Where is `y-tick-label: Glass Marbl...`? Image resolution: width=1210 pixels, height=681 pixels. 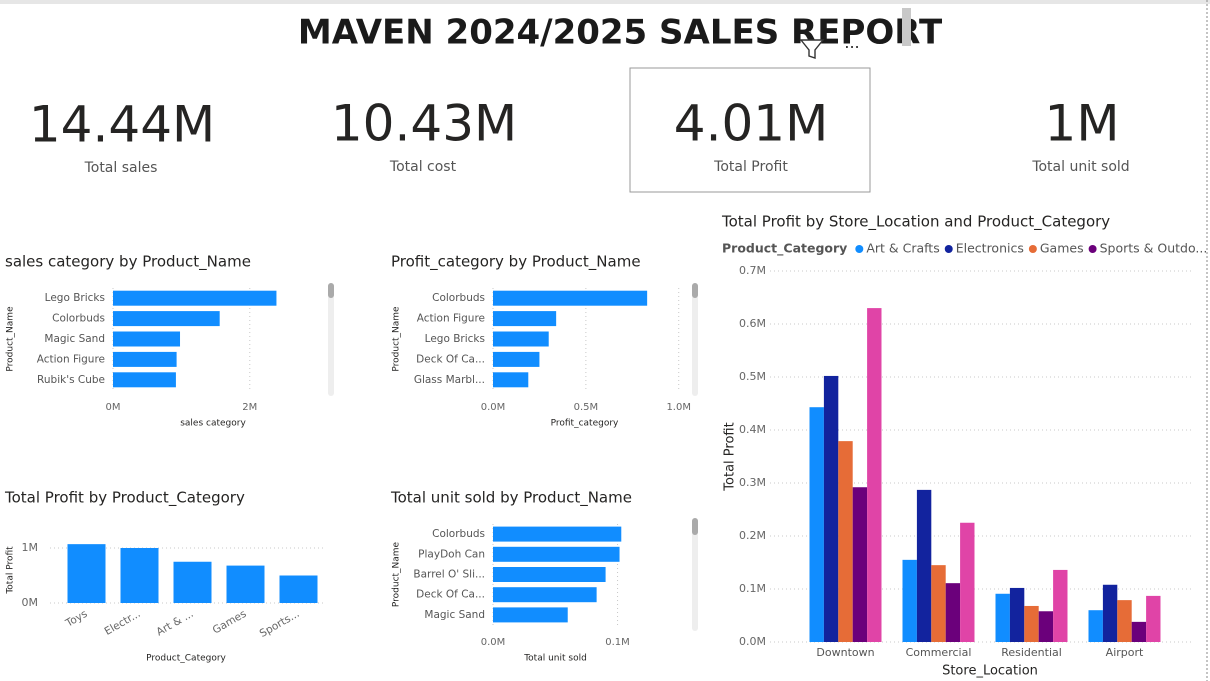 y-tick-label: Glass Marbl... is located at coordinates (449, 380).